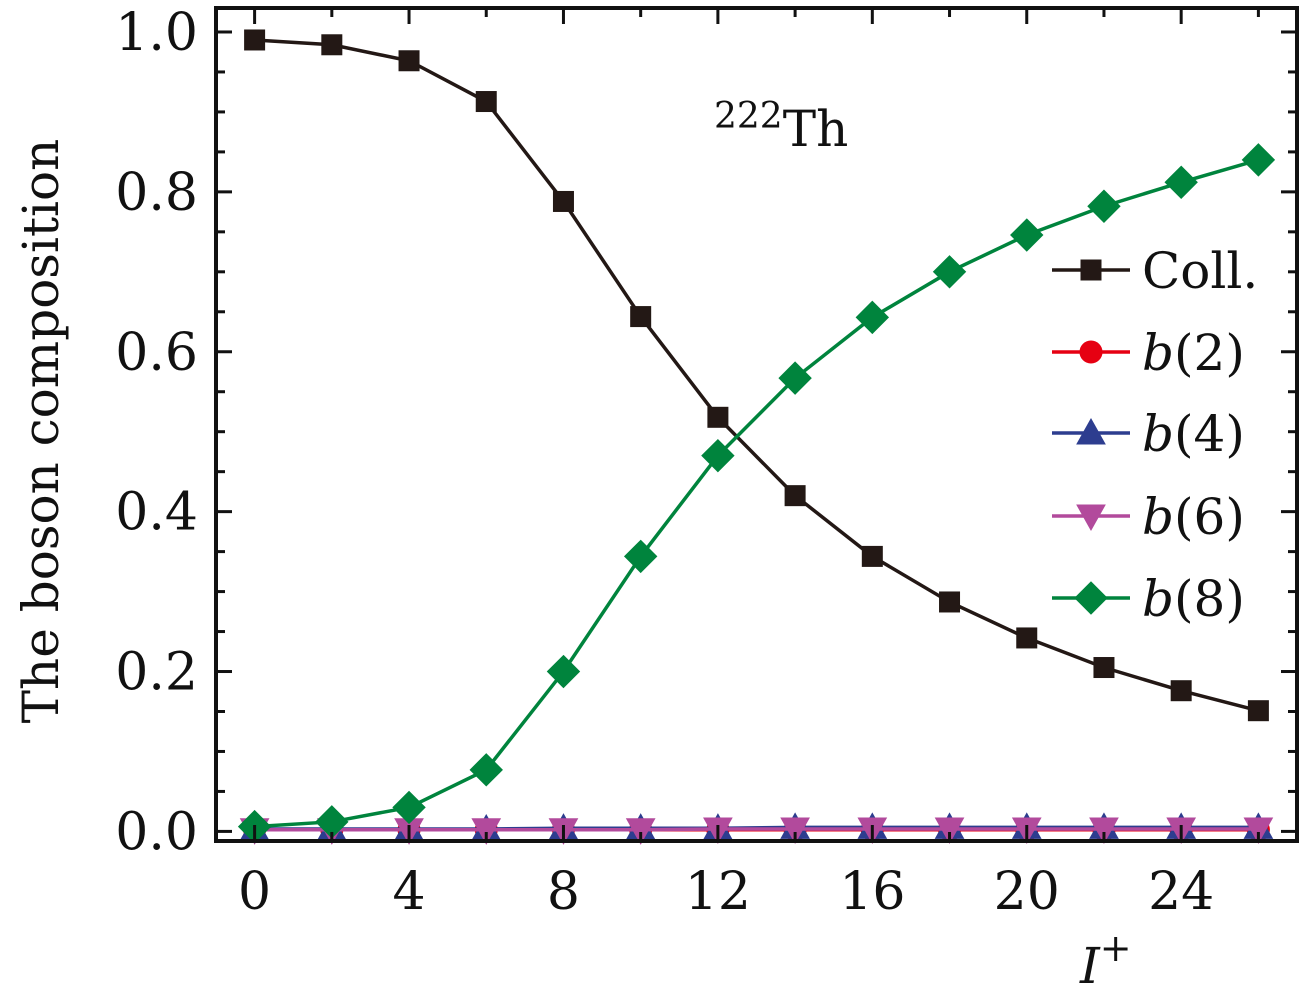 The height and width of the screenshot is (991, 1307). I want to click on legend-label: b(2), so click(1193, 353).